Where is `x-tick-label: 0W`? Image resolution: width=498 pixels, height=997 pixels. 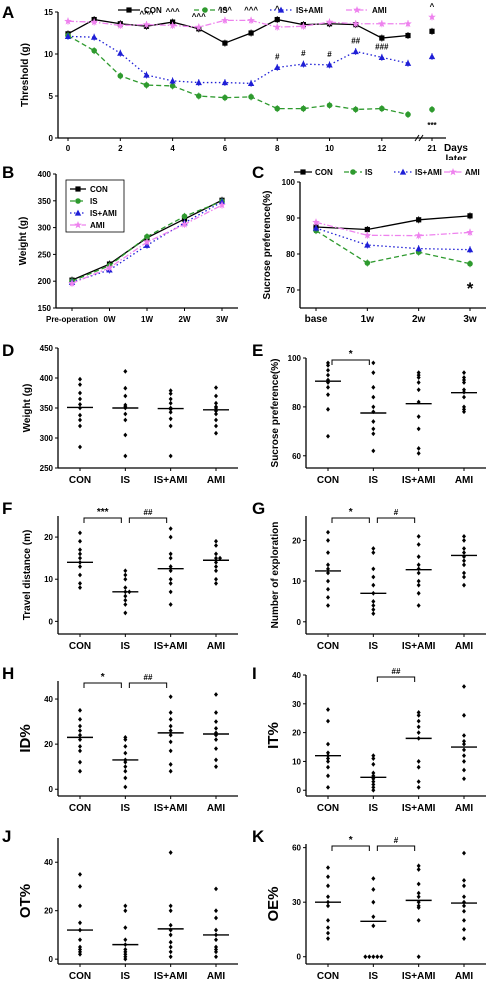
x-tick-label: 0W is located at coordinates (110, 319).